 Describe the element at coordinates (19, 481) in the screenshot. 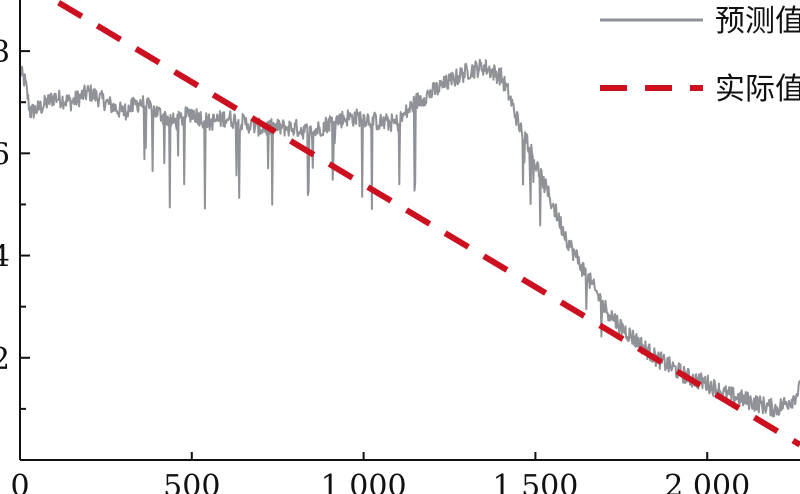

I see `x-tick-label: 0` at that location.